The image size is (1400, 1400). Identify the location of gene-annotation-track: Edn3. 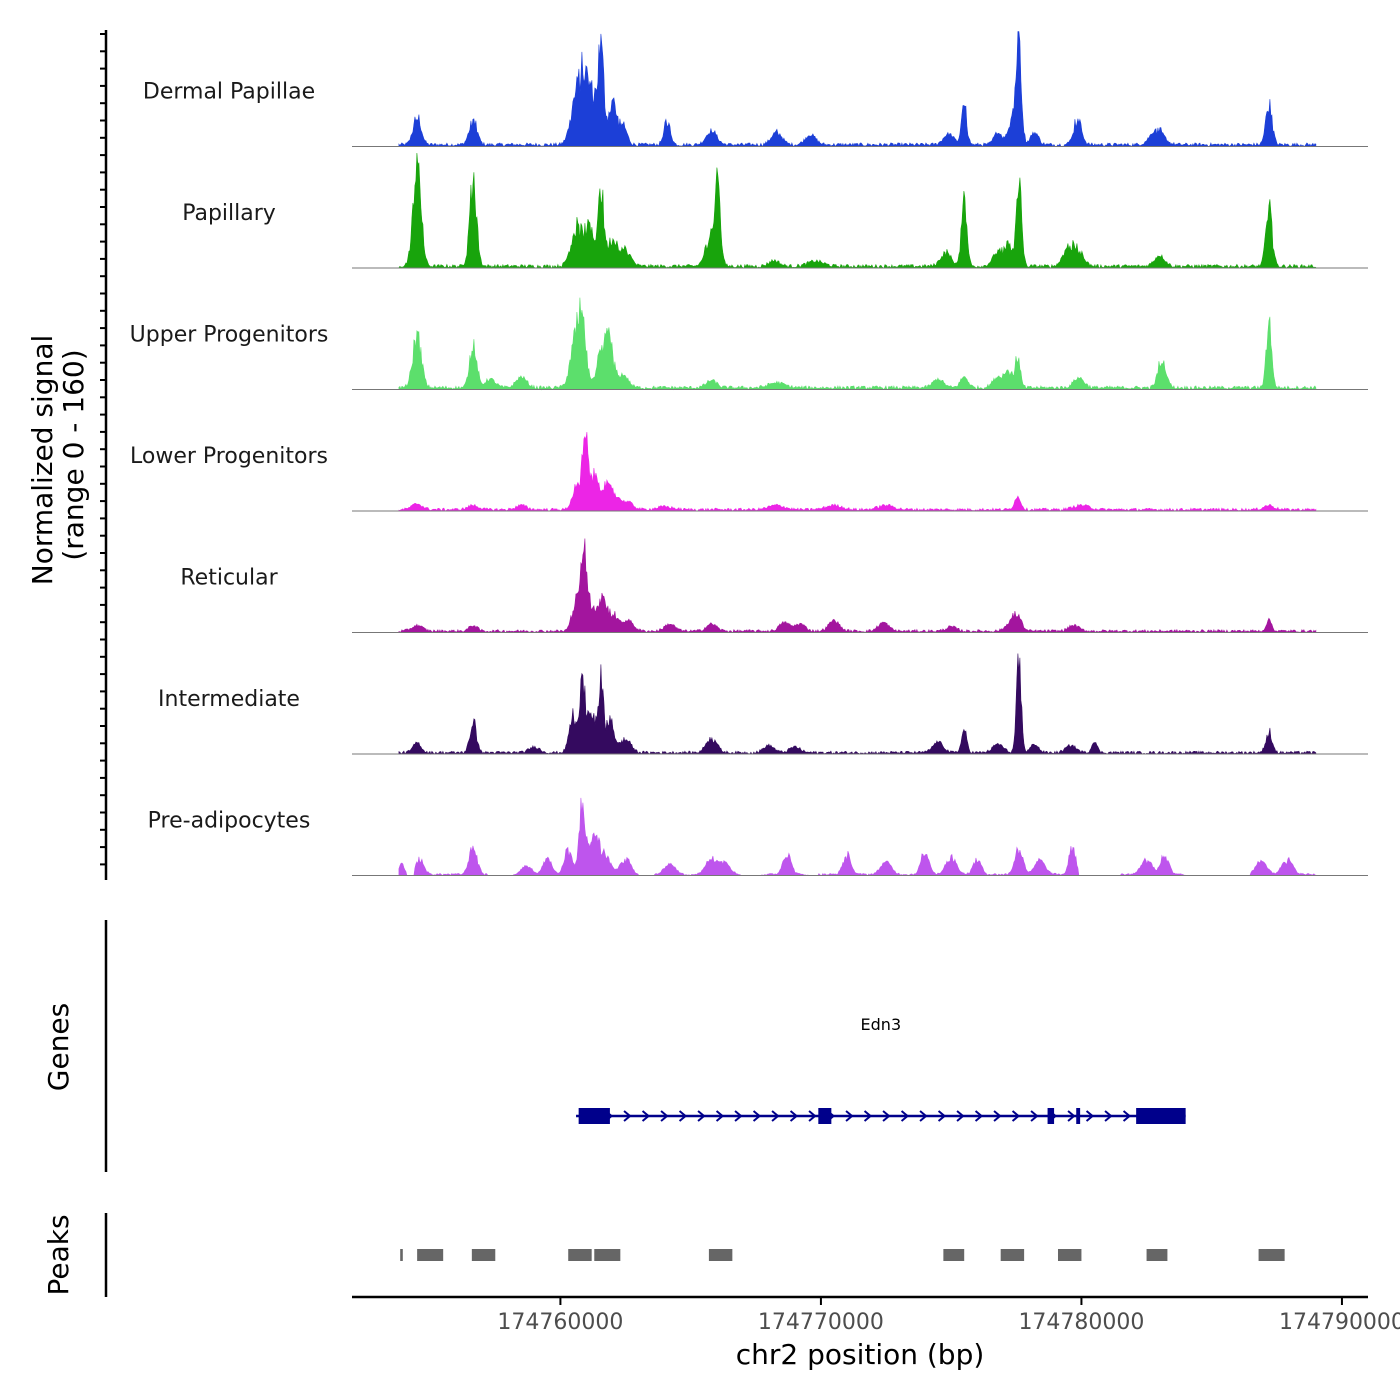
(881, 1069).